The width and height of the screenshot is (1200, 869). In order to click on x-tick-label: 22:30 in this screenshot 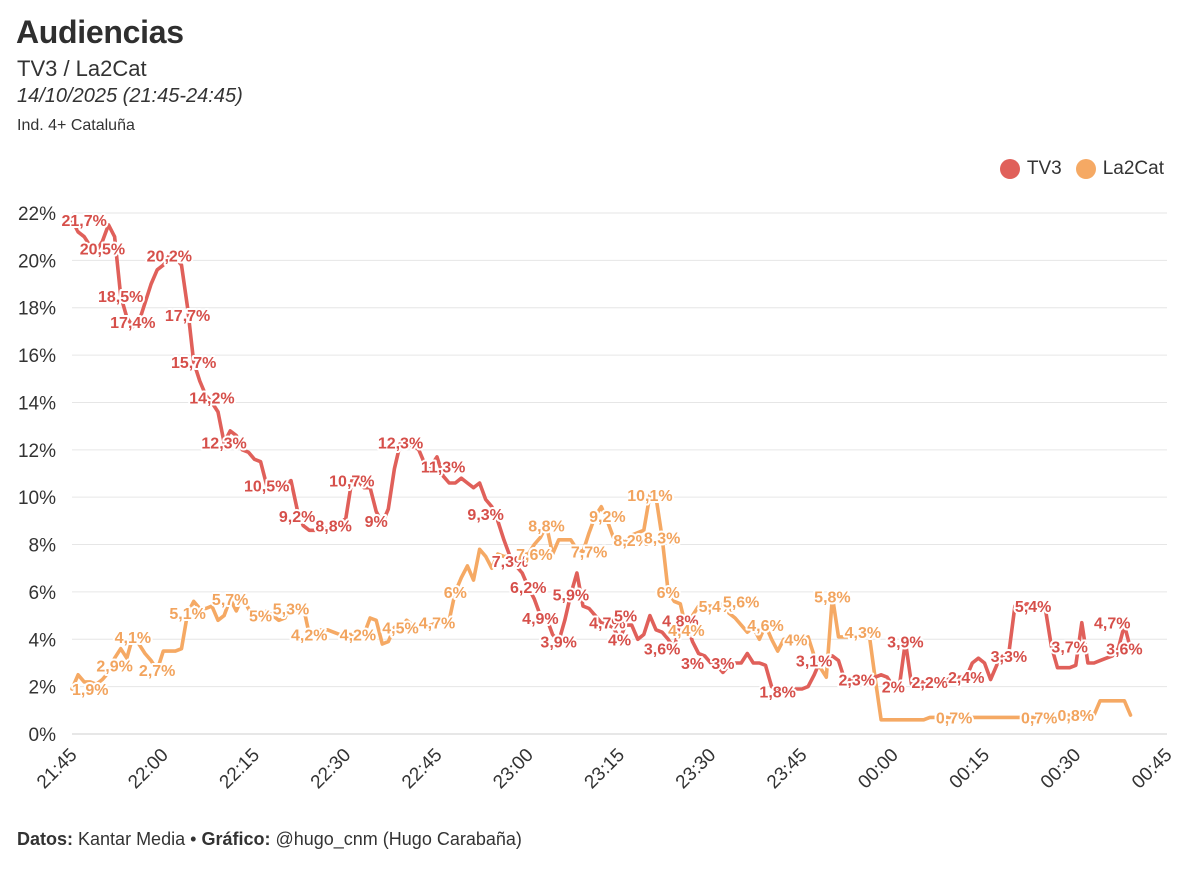, I will do `click(331, 769)`.